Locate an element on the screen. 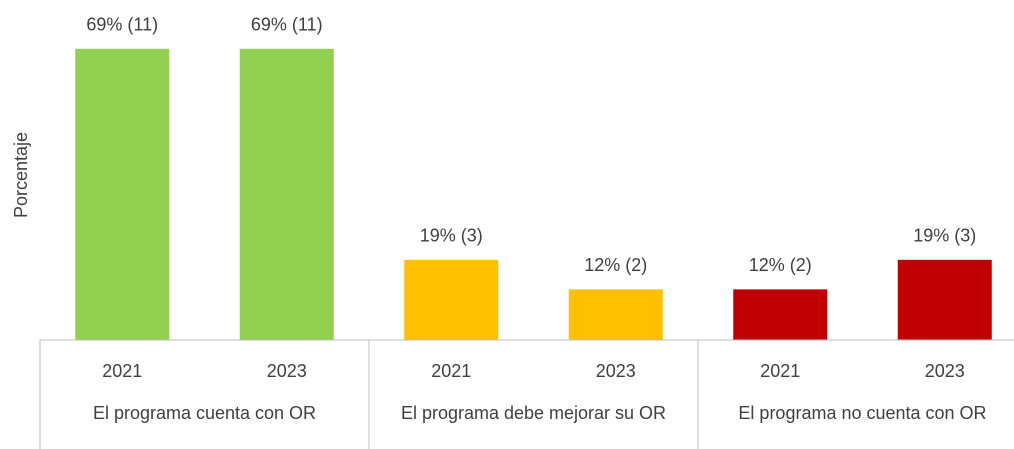 This screenshot has width=1014, height=449. y-axis-label: Porcentaje is located at coordinates (21, 175).